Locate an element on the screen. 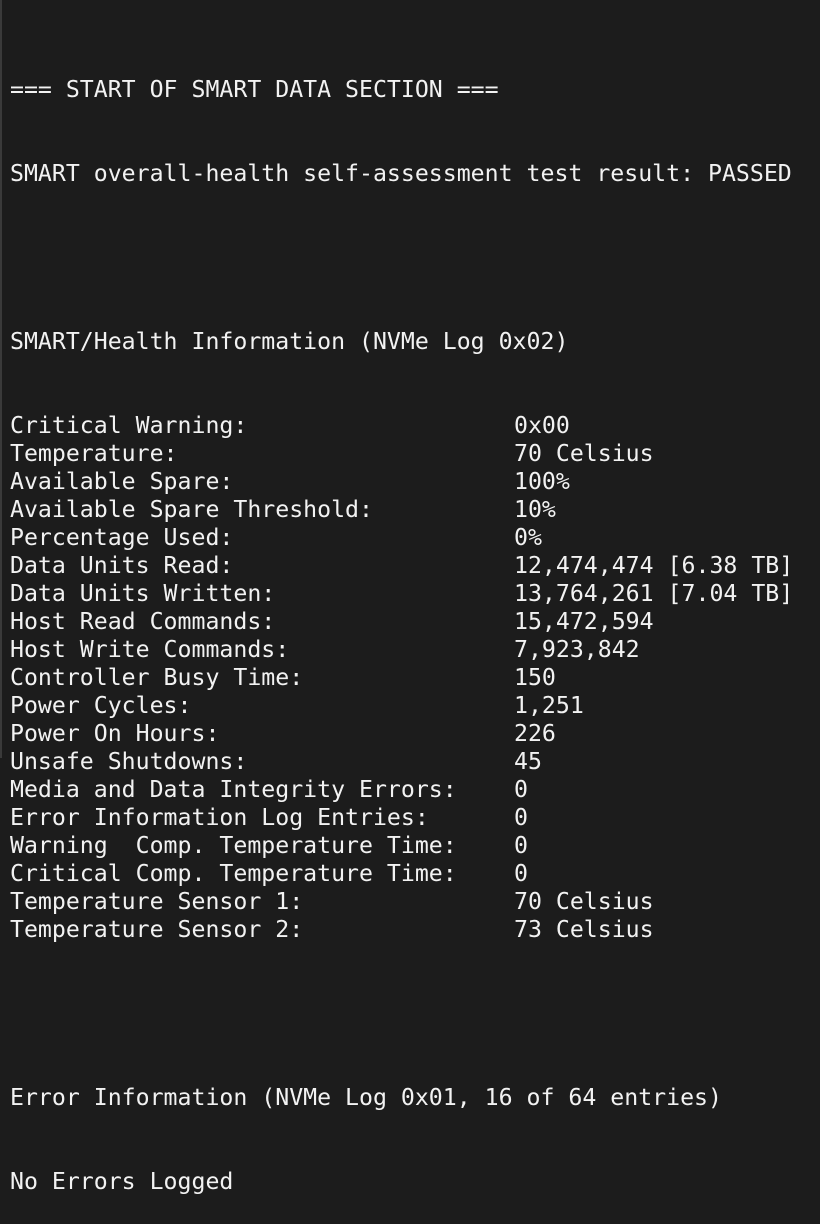 This screenshot has height=1224, width=820. attribute-row: Temperature Sensor 2: 73 Celsius is located at coordinates (401, 930).